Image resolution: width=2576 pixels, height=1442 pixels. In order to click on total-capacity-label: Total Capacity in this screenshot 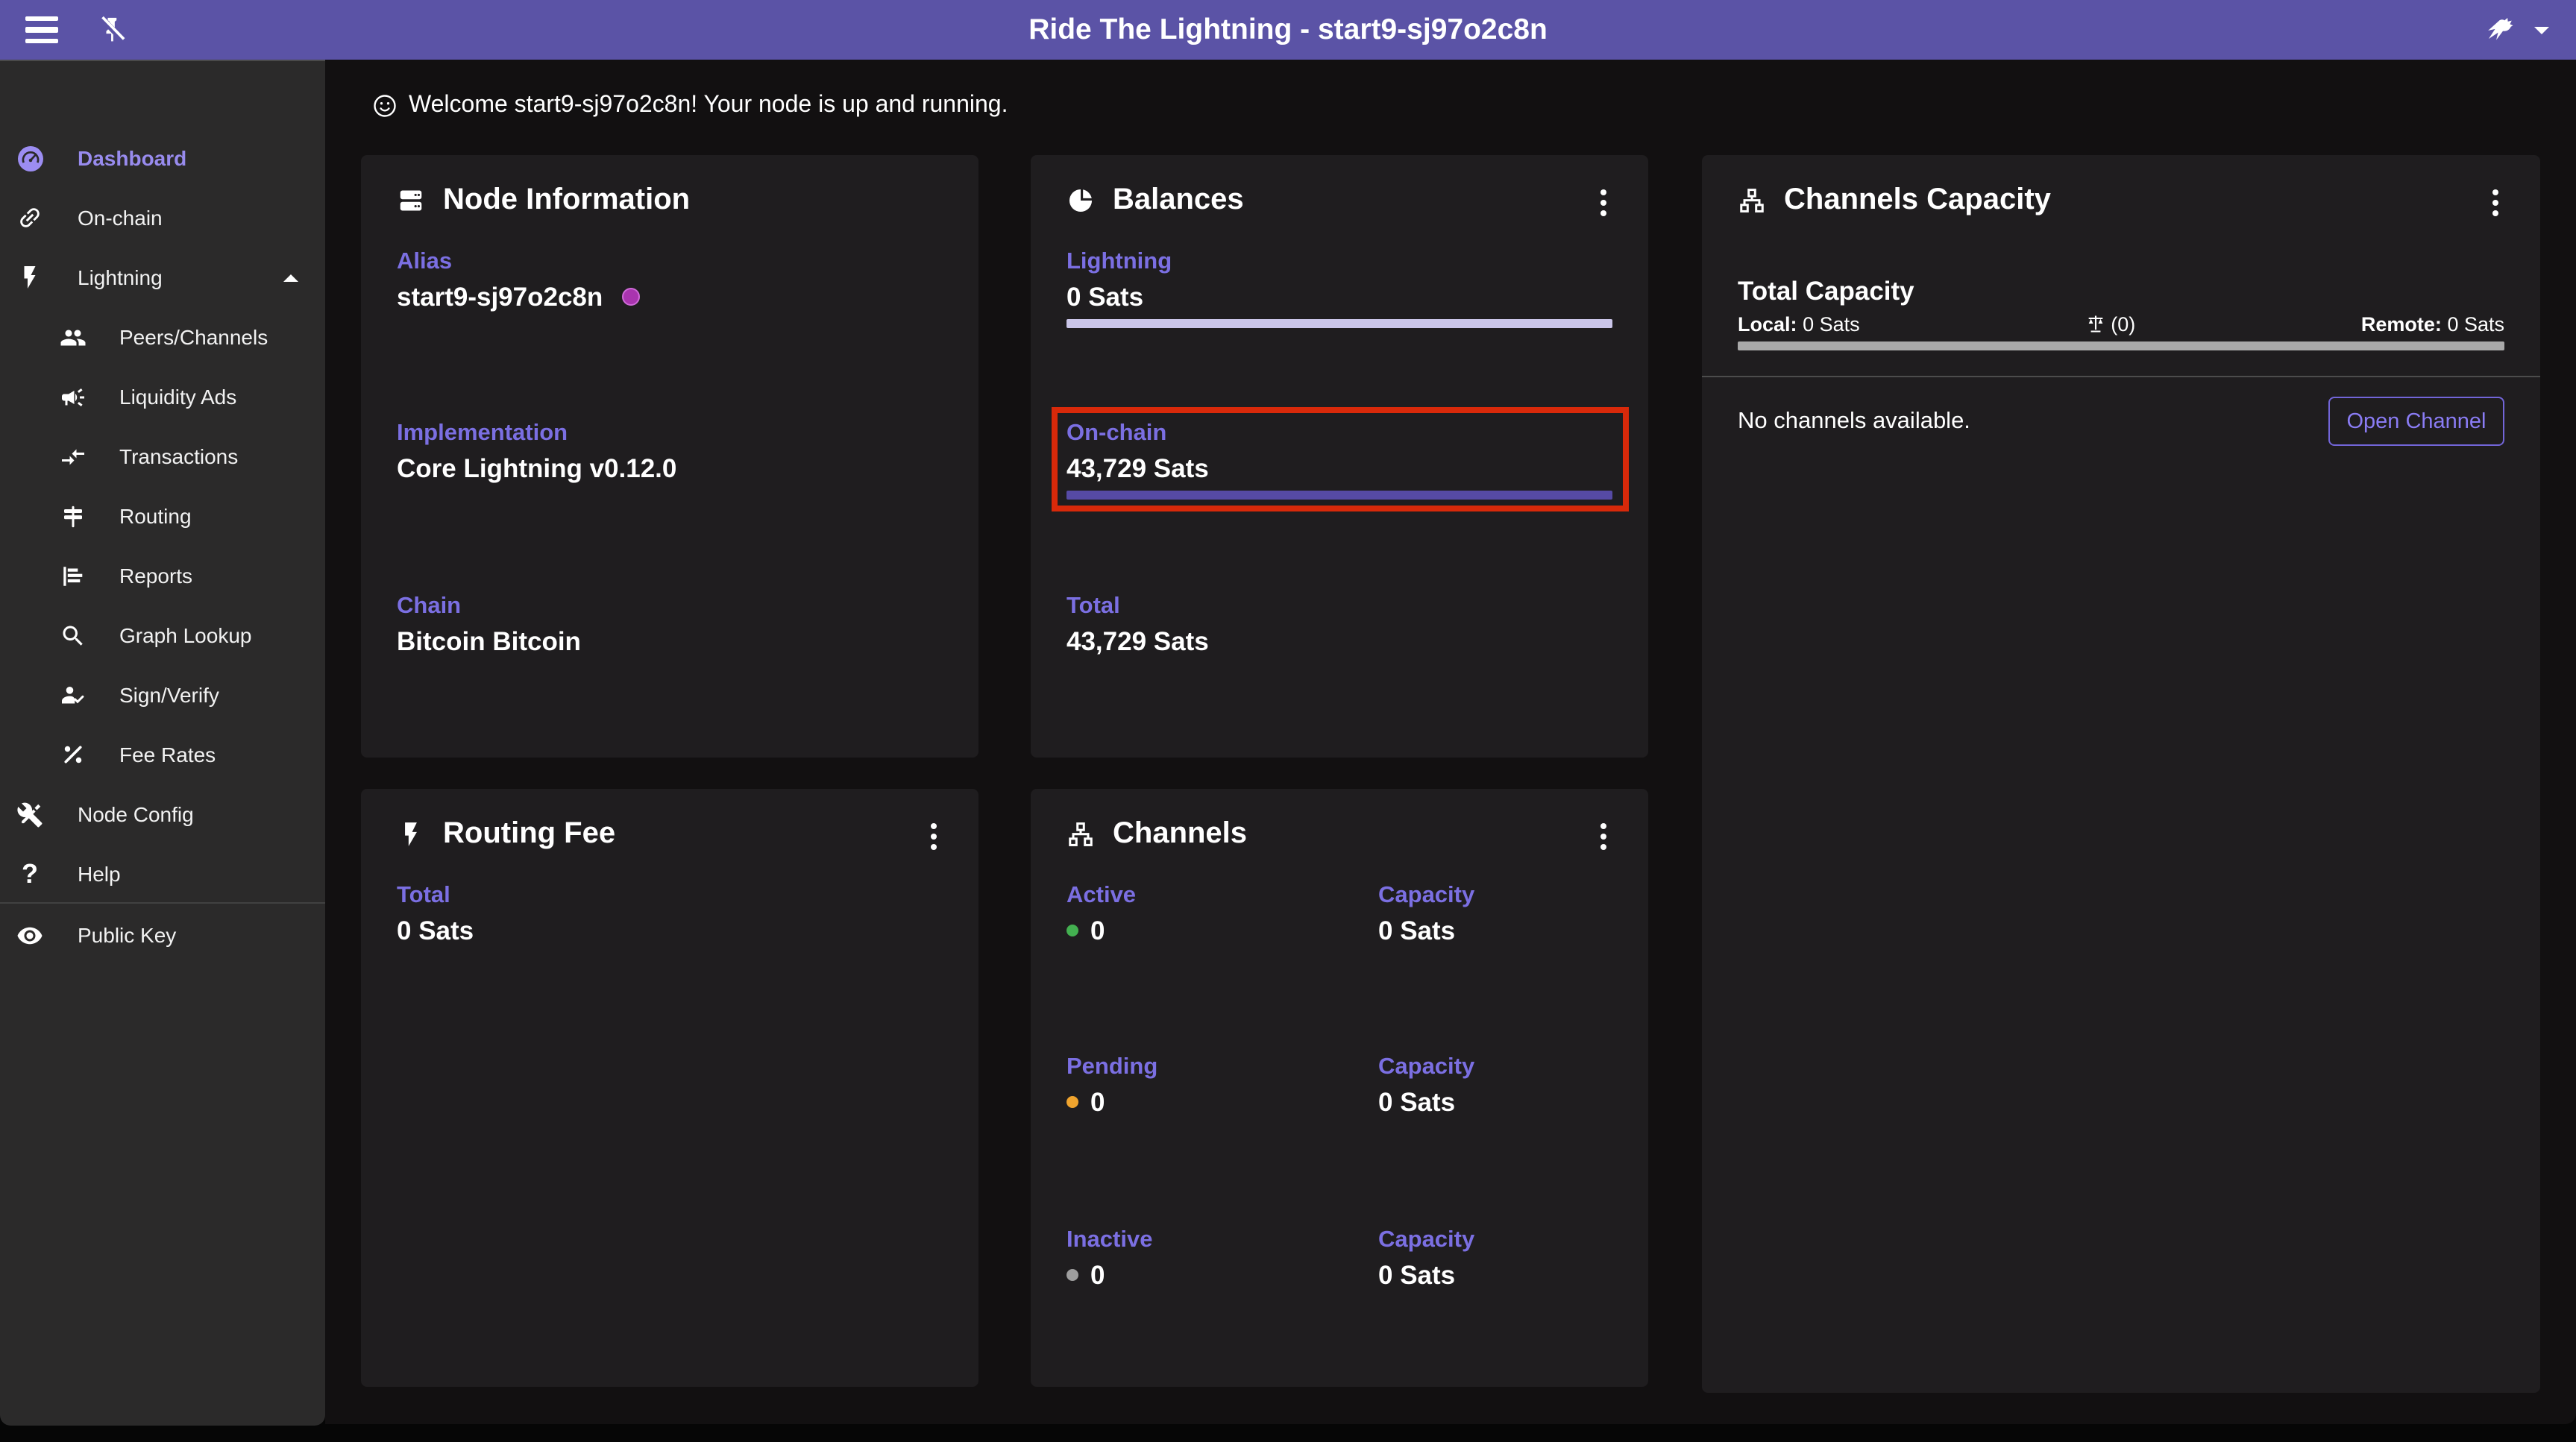, I will do `click(1826, 291)`.